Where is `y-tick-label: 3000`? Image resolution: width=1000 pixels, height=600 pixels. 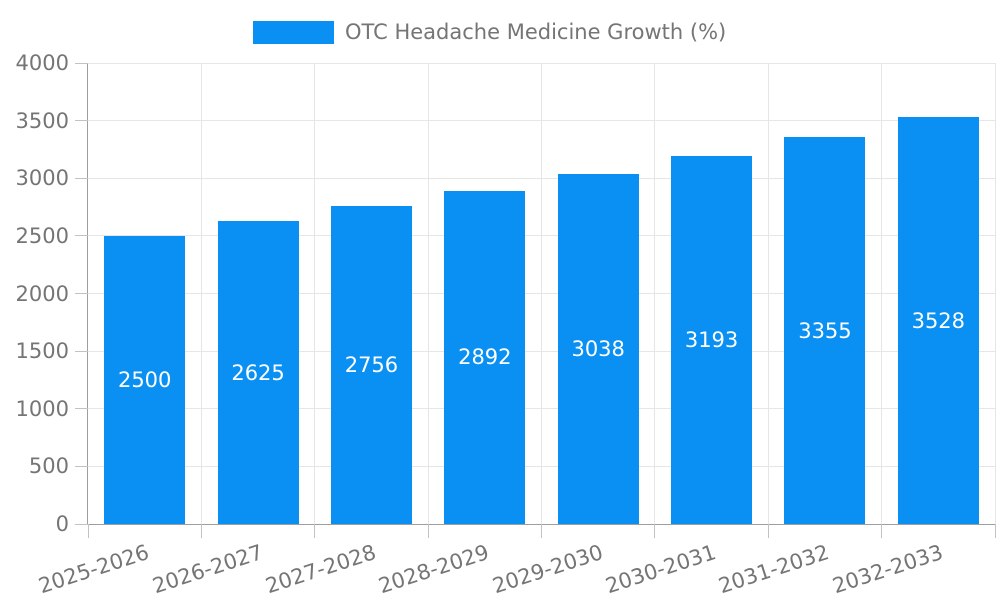 y-tick-label: 3000 is located at coordinates (42, 178).